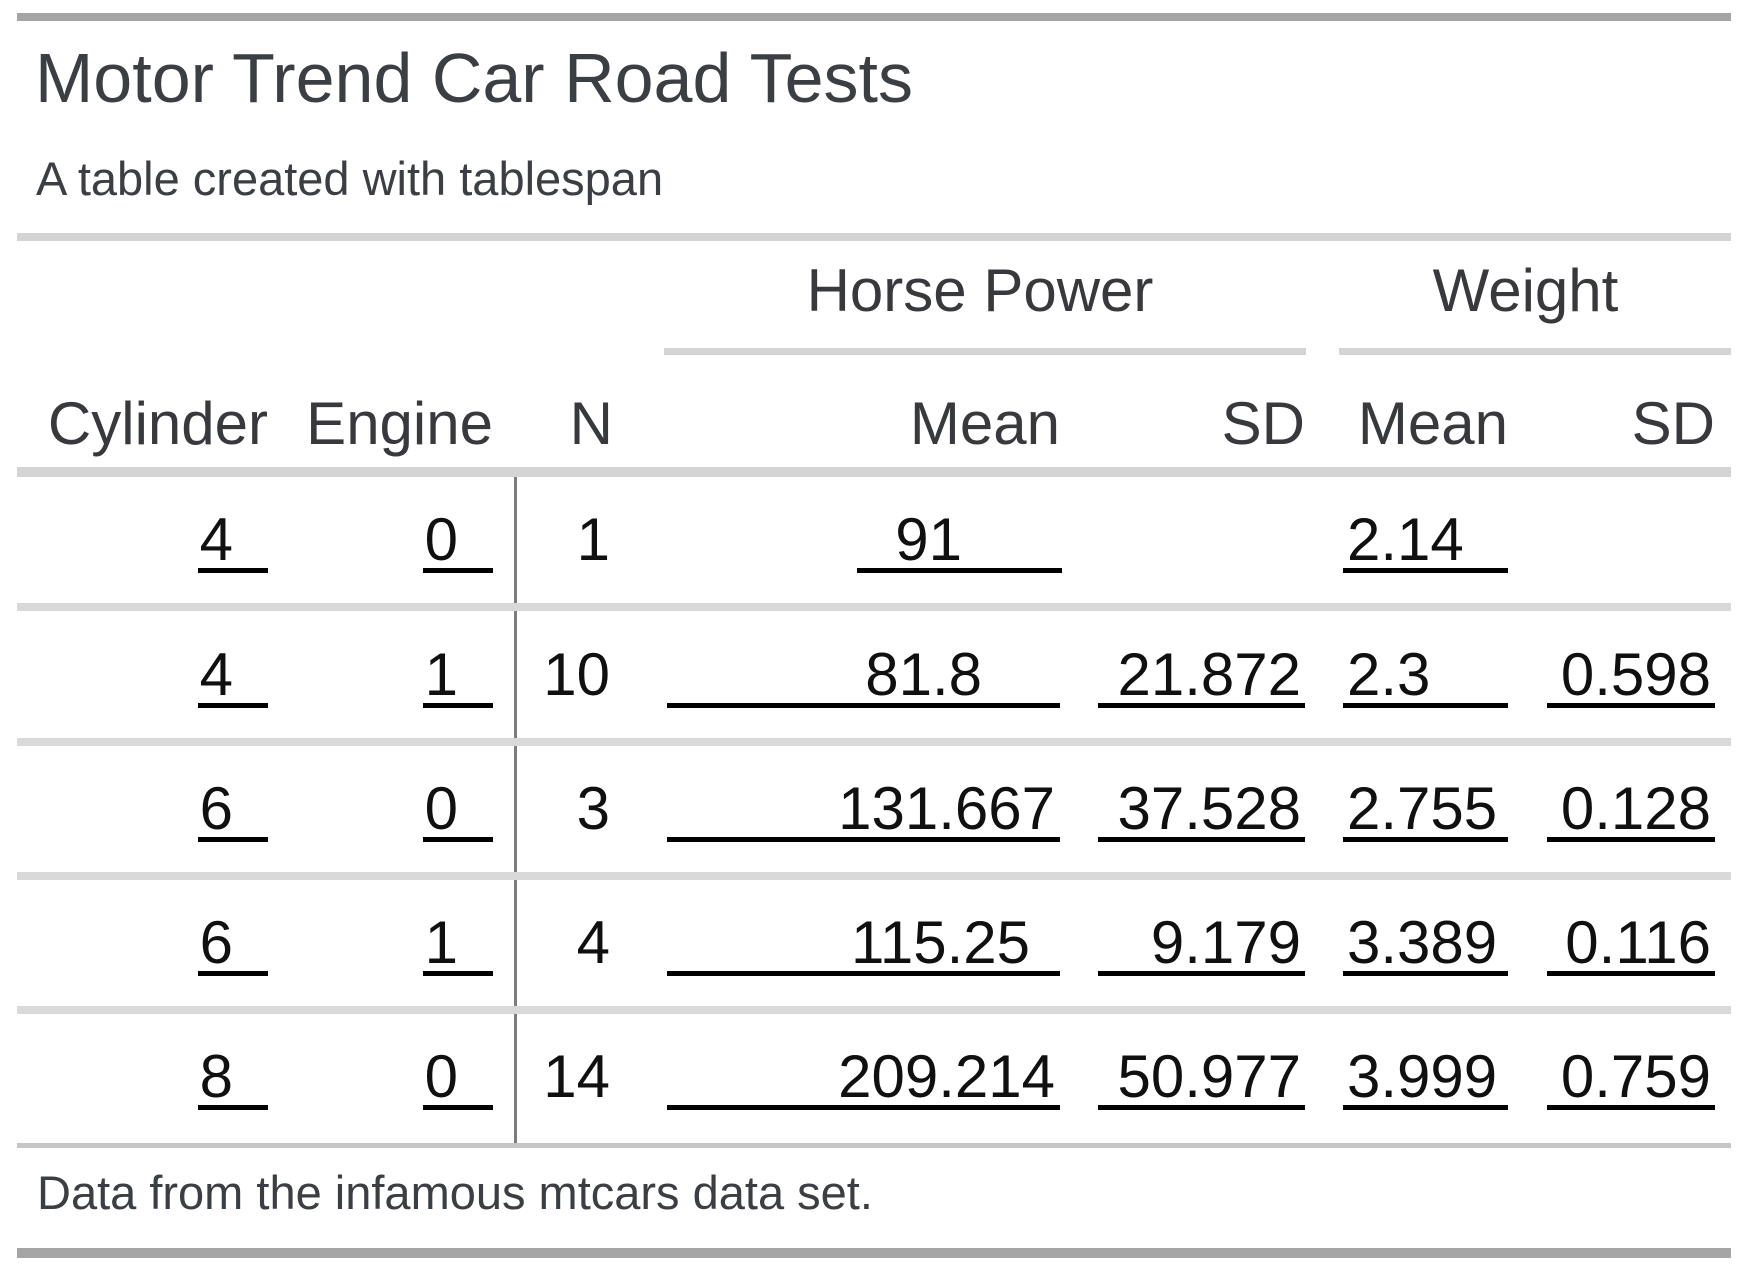 The image size is (1748, 1272). What do you see at coordinates (593, 539) in the screenshot?
I see `cell-n: 1` at bounding box center [593, 539].